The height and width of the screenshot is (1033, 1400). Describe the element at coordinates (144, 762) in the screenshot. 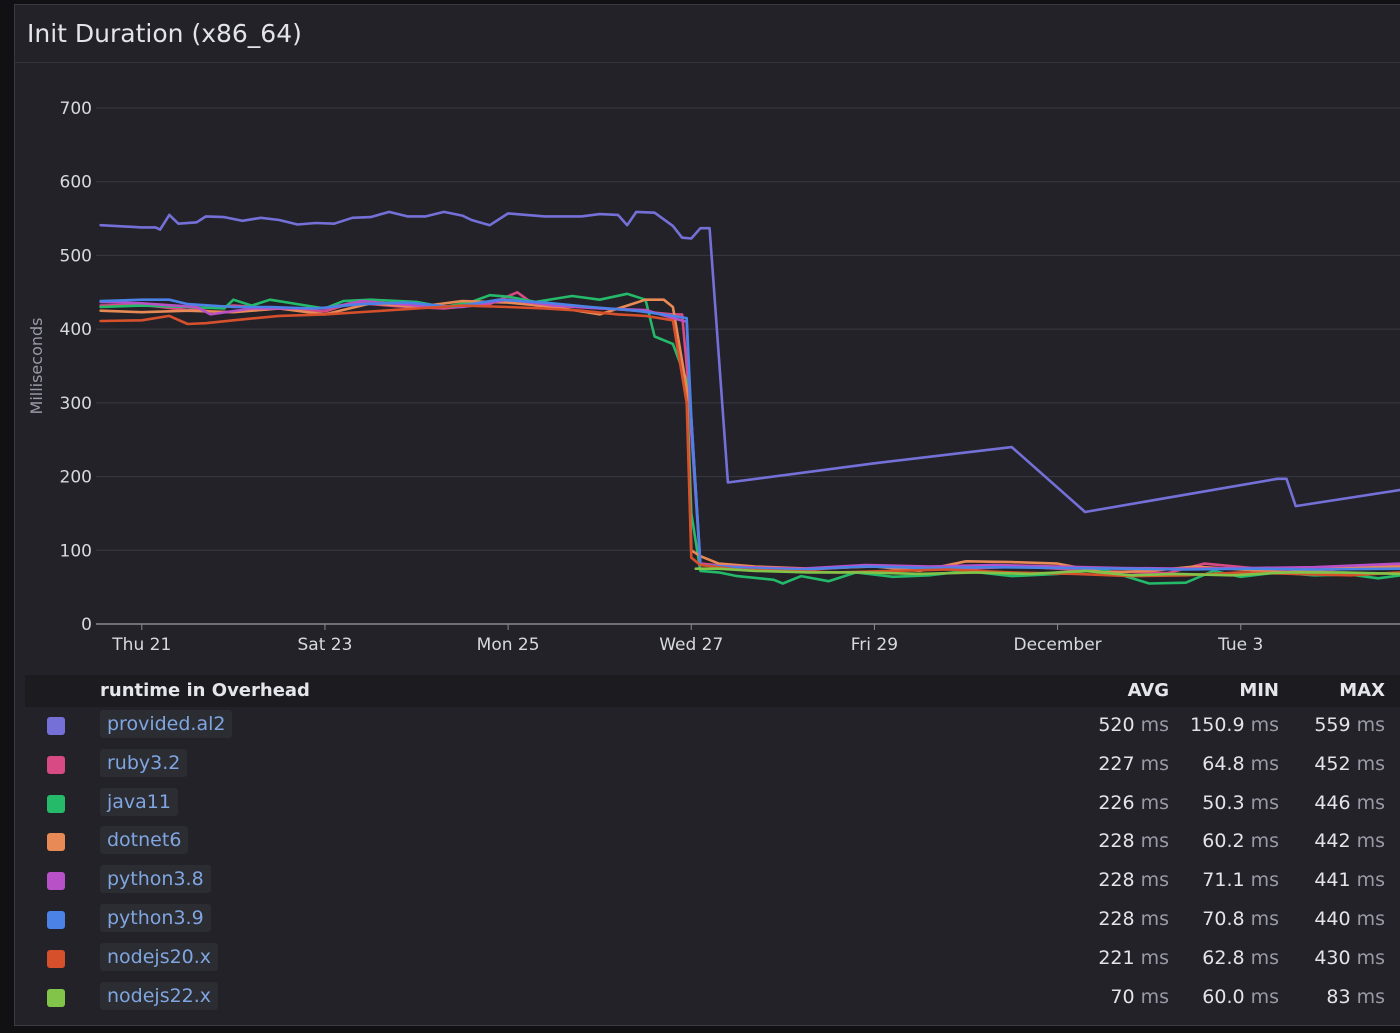

I see `legend-series-name: ruby3.2` at that location.